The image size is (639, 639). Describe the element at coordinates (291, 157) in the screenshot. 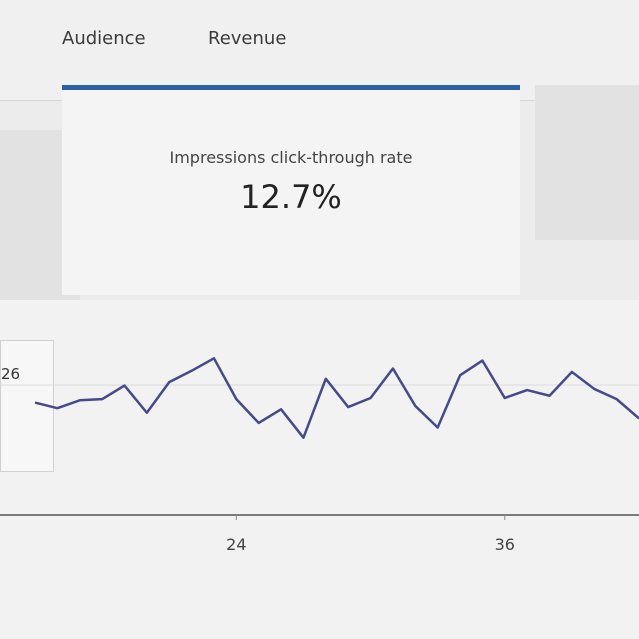

I see `metric-label: Impressions click-through rate` at that location.